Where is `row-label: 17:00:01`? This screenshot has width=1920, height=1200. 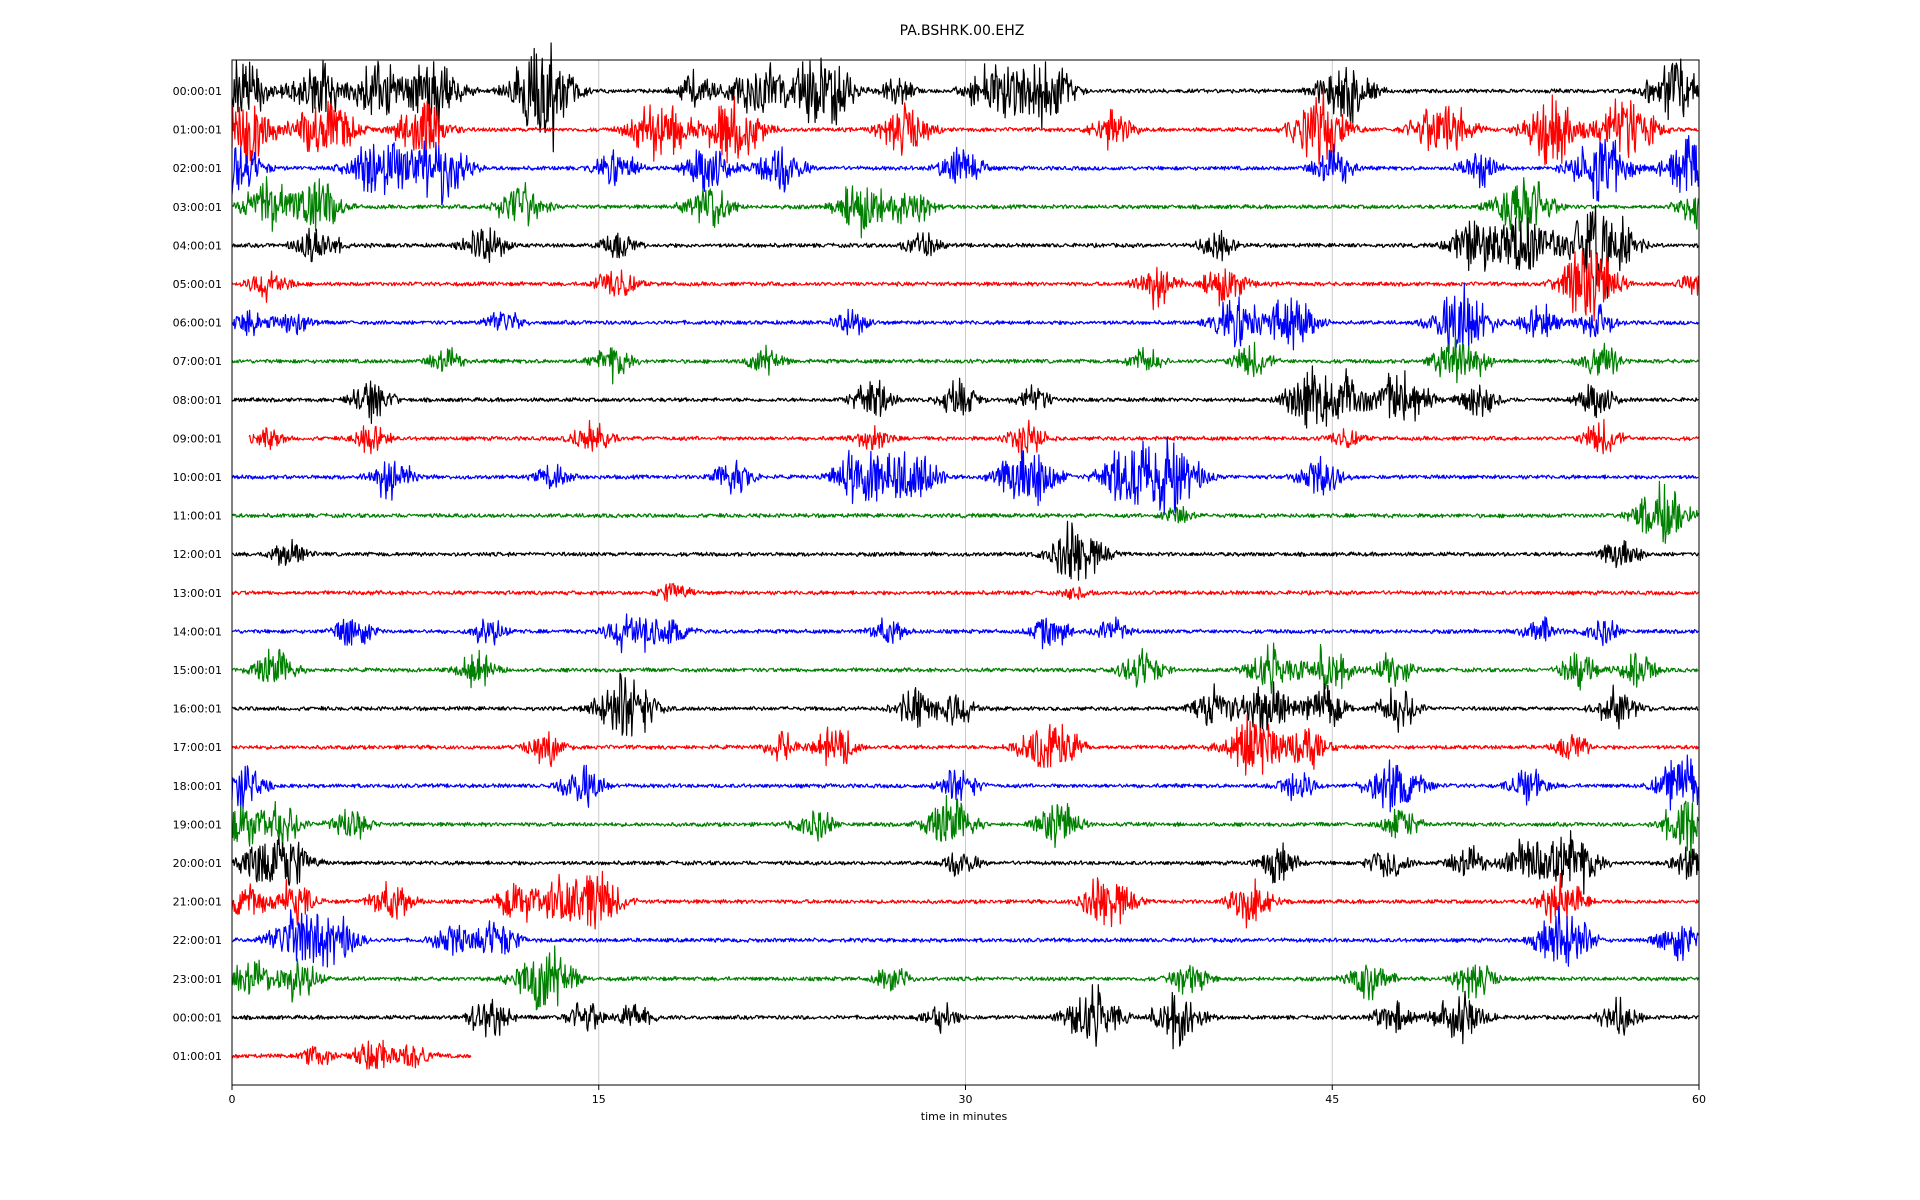 row-label: 17:00:01 is located at coordinates (197, 747).